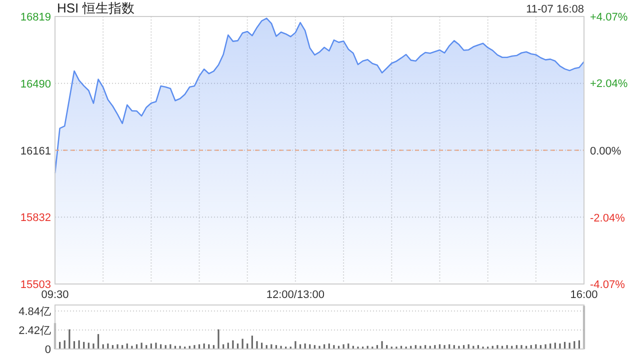 The height and width of the screenshot is (360, 640). Describe the element at coordinates (609, 84) in the screenshot. I see `y2-tick-label: +2.04%` at that location.